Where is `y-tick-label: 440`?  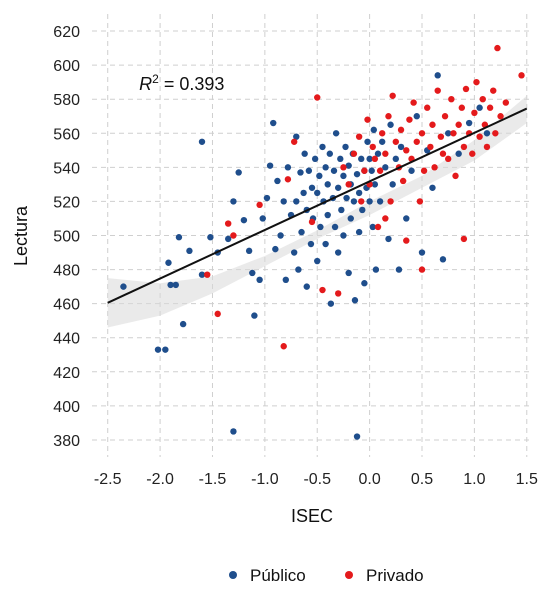
y-tick-label: 440 is located at coordinates (66, 339).